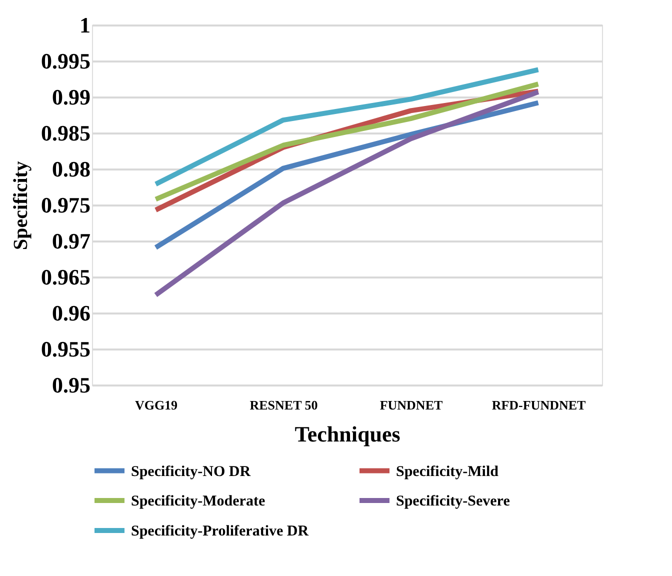 The height and width of the screenshot is (576, 672). I want to click on x-tick-label: RESNET 50, so click(284, 405).